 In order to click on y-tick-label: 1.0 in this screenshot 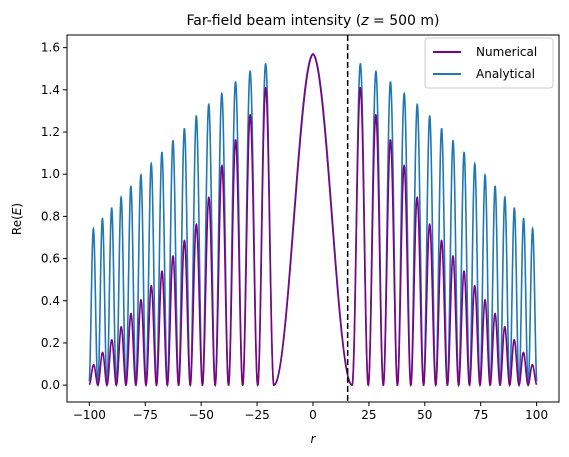, I will do `click(50, 174)`.